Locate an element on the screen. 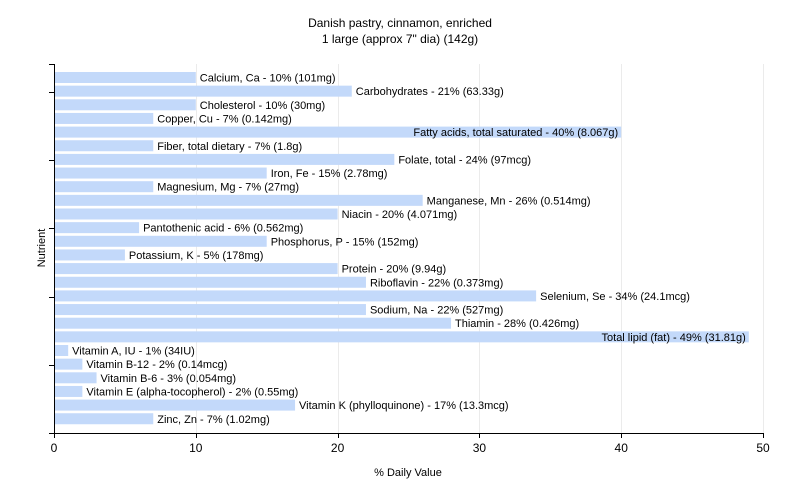  bar-label: Carbohydrates - 21% (63.33g) is located at coordinates (430, 92).